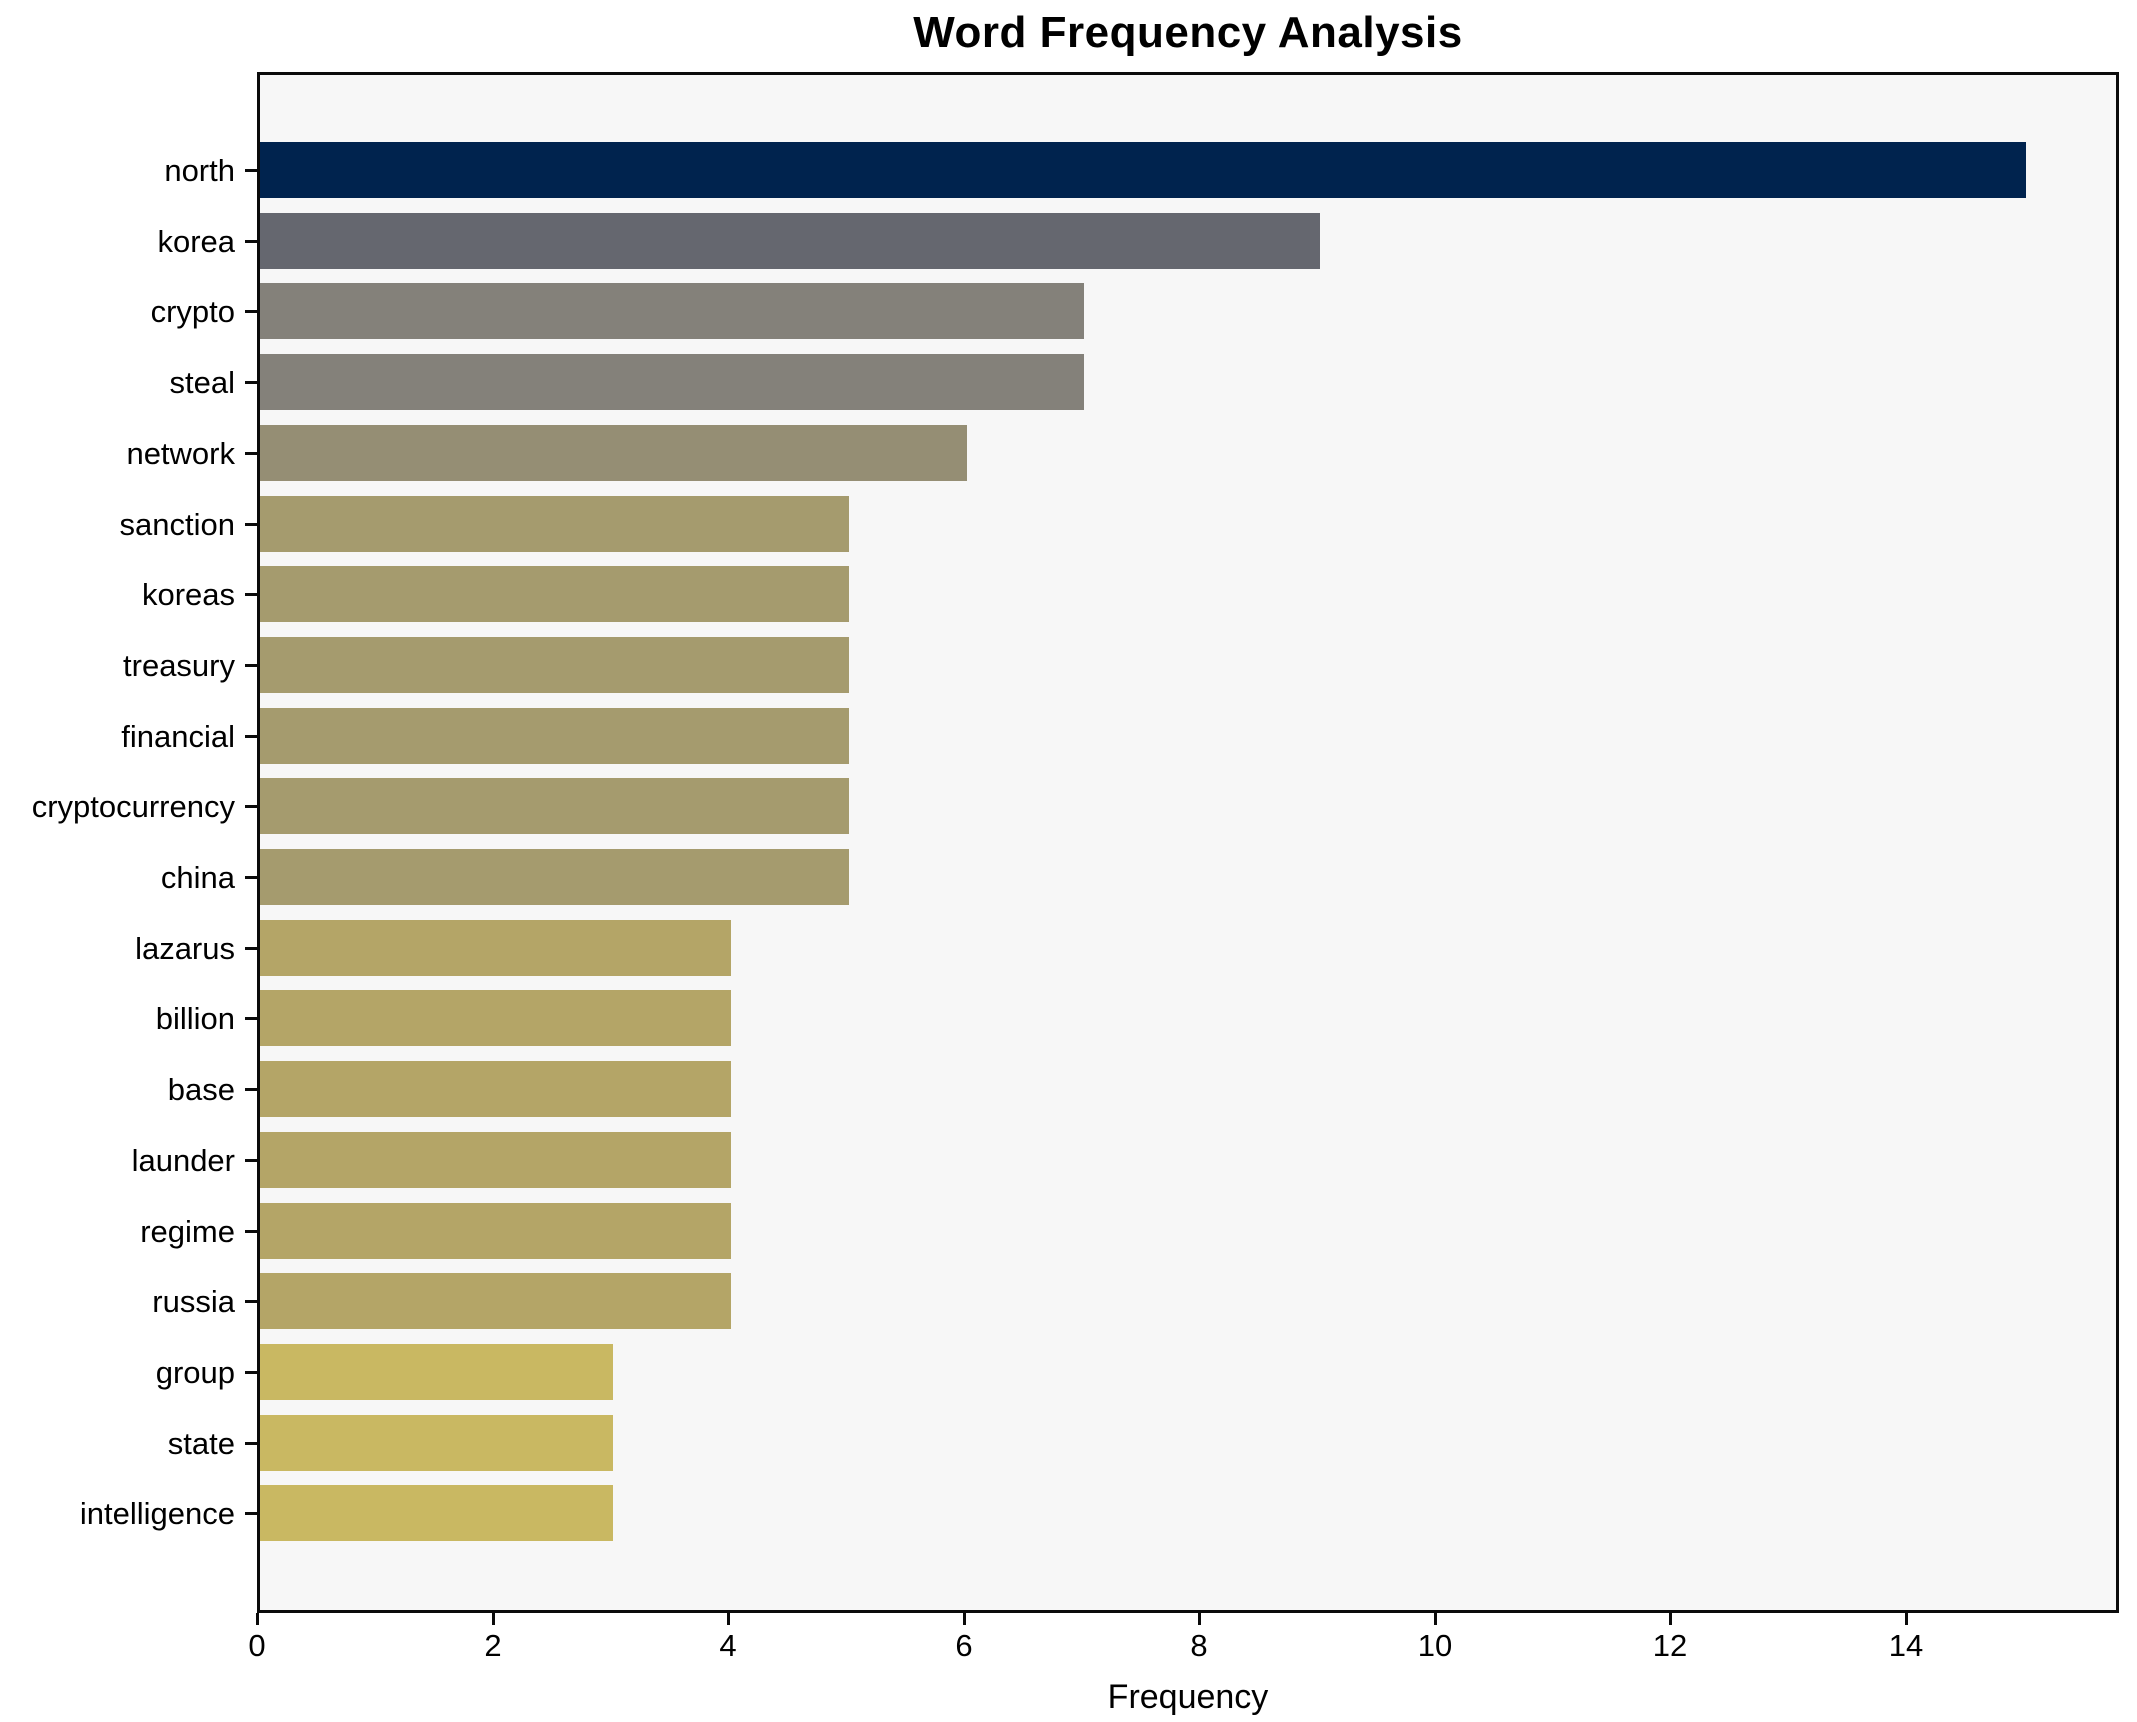 The width and height of the screenshot is (2137, 1722). What do you see at coordinates (192, 311) in the screenshot?
I see `y-label-crypto: crypto` at bounding box center [192, 311].